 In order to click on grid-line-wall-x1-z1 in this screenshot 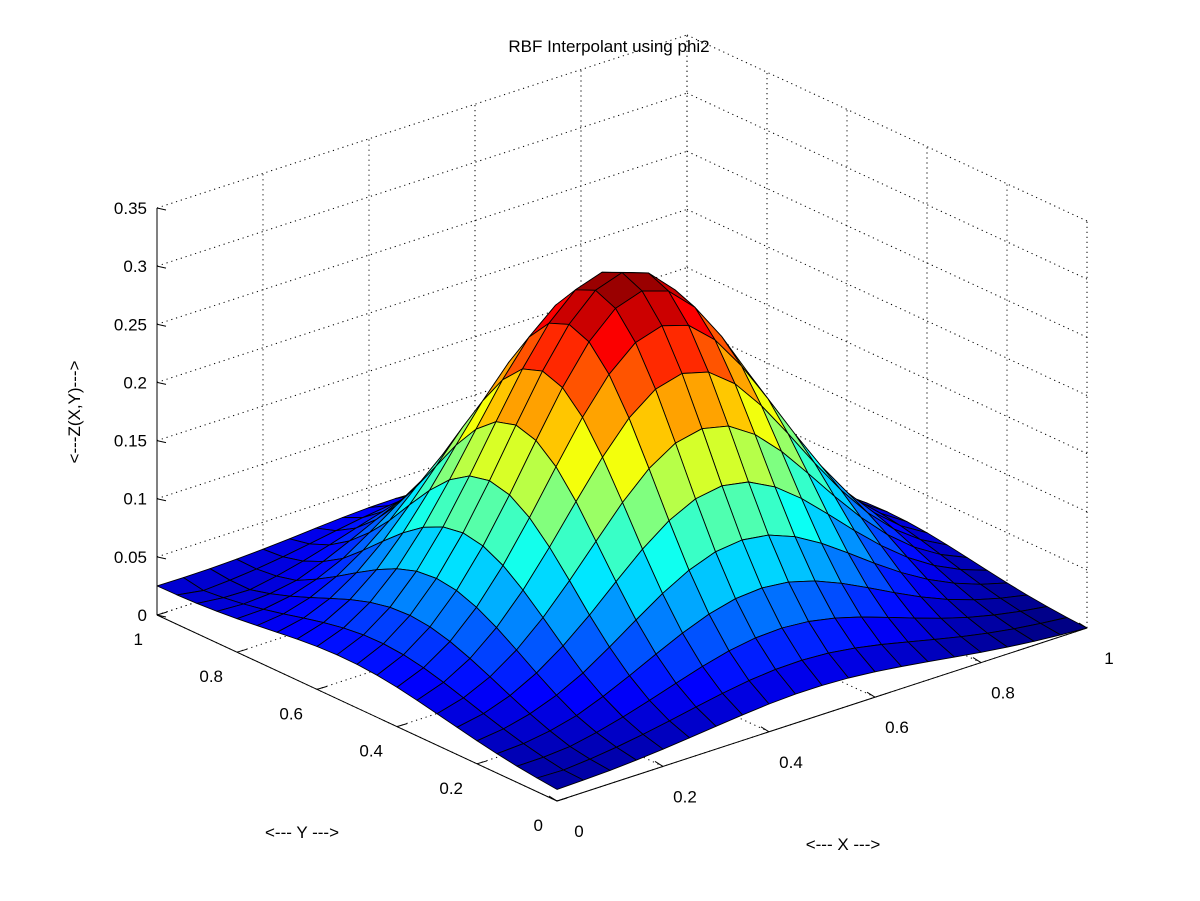, I will do `click(887, 477)`.